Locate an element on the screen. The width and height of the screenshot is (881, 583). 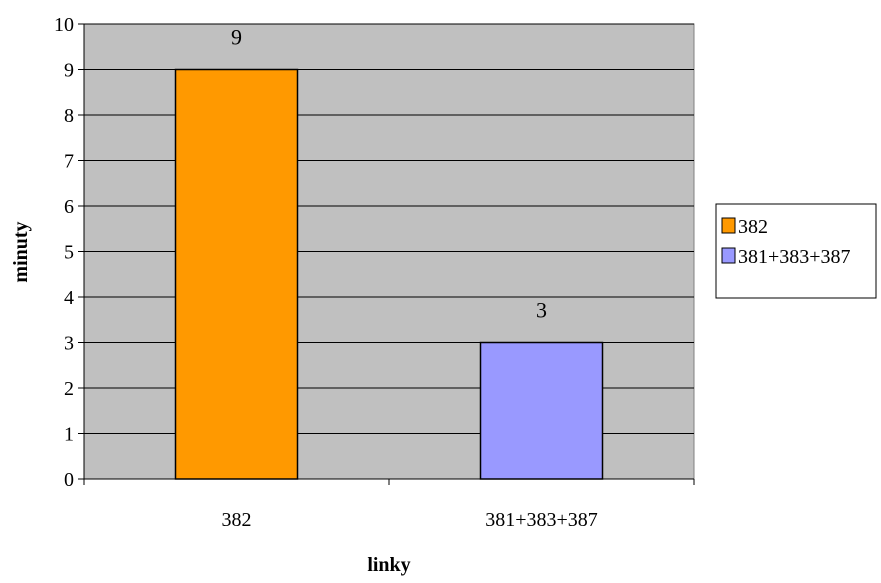
y-tick-label: 3 is located at coordinates (69, 344).